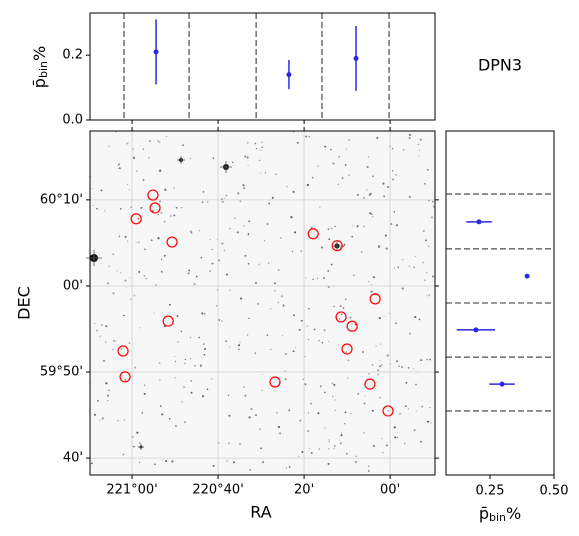 The width and height of the screenshot is (579, 536). Describe the element at coordinates (72, 55) in the screenshot. I see `y-tick-label: 0.2` at that location.